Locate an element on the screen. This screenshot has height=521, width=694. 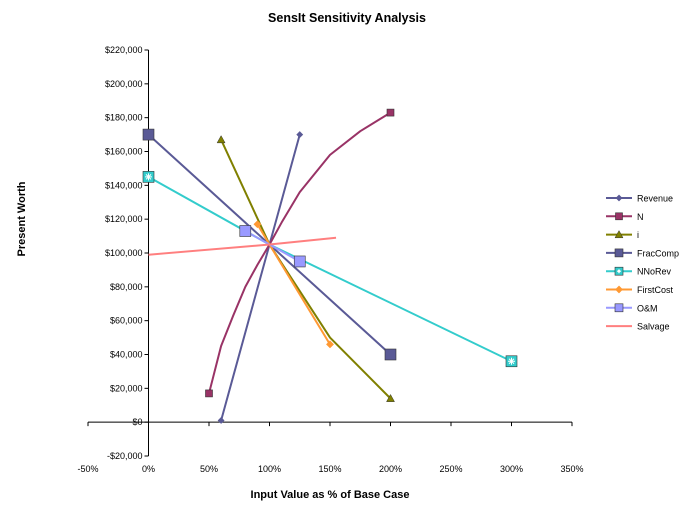
legend-item: NNoRev is located at coordinates (639, 272).